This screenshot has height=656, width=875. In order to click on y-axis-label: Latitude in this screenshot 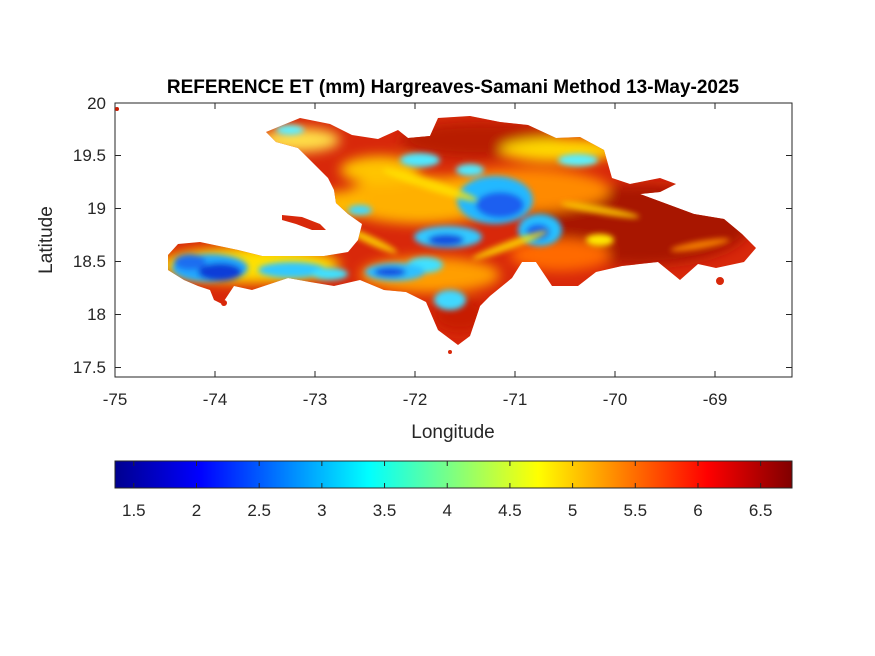, I will do `click(46, 240)`.